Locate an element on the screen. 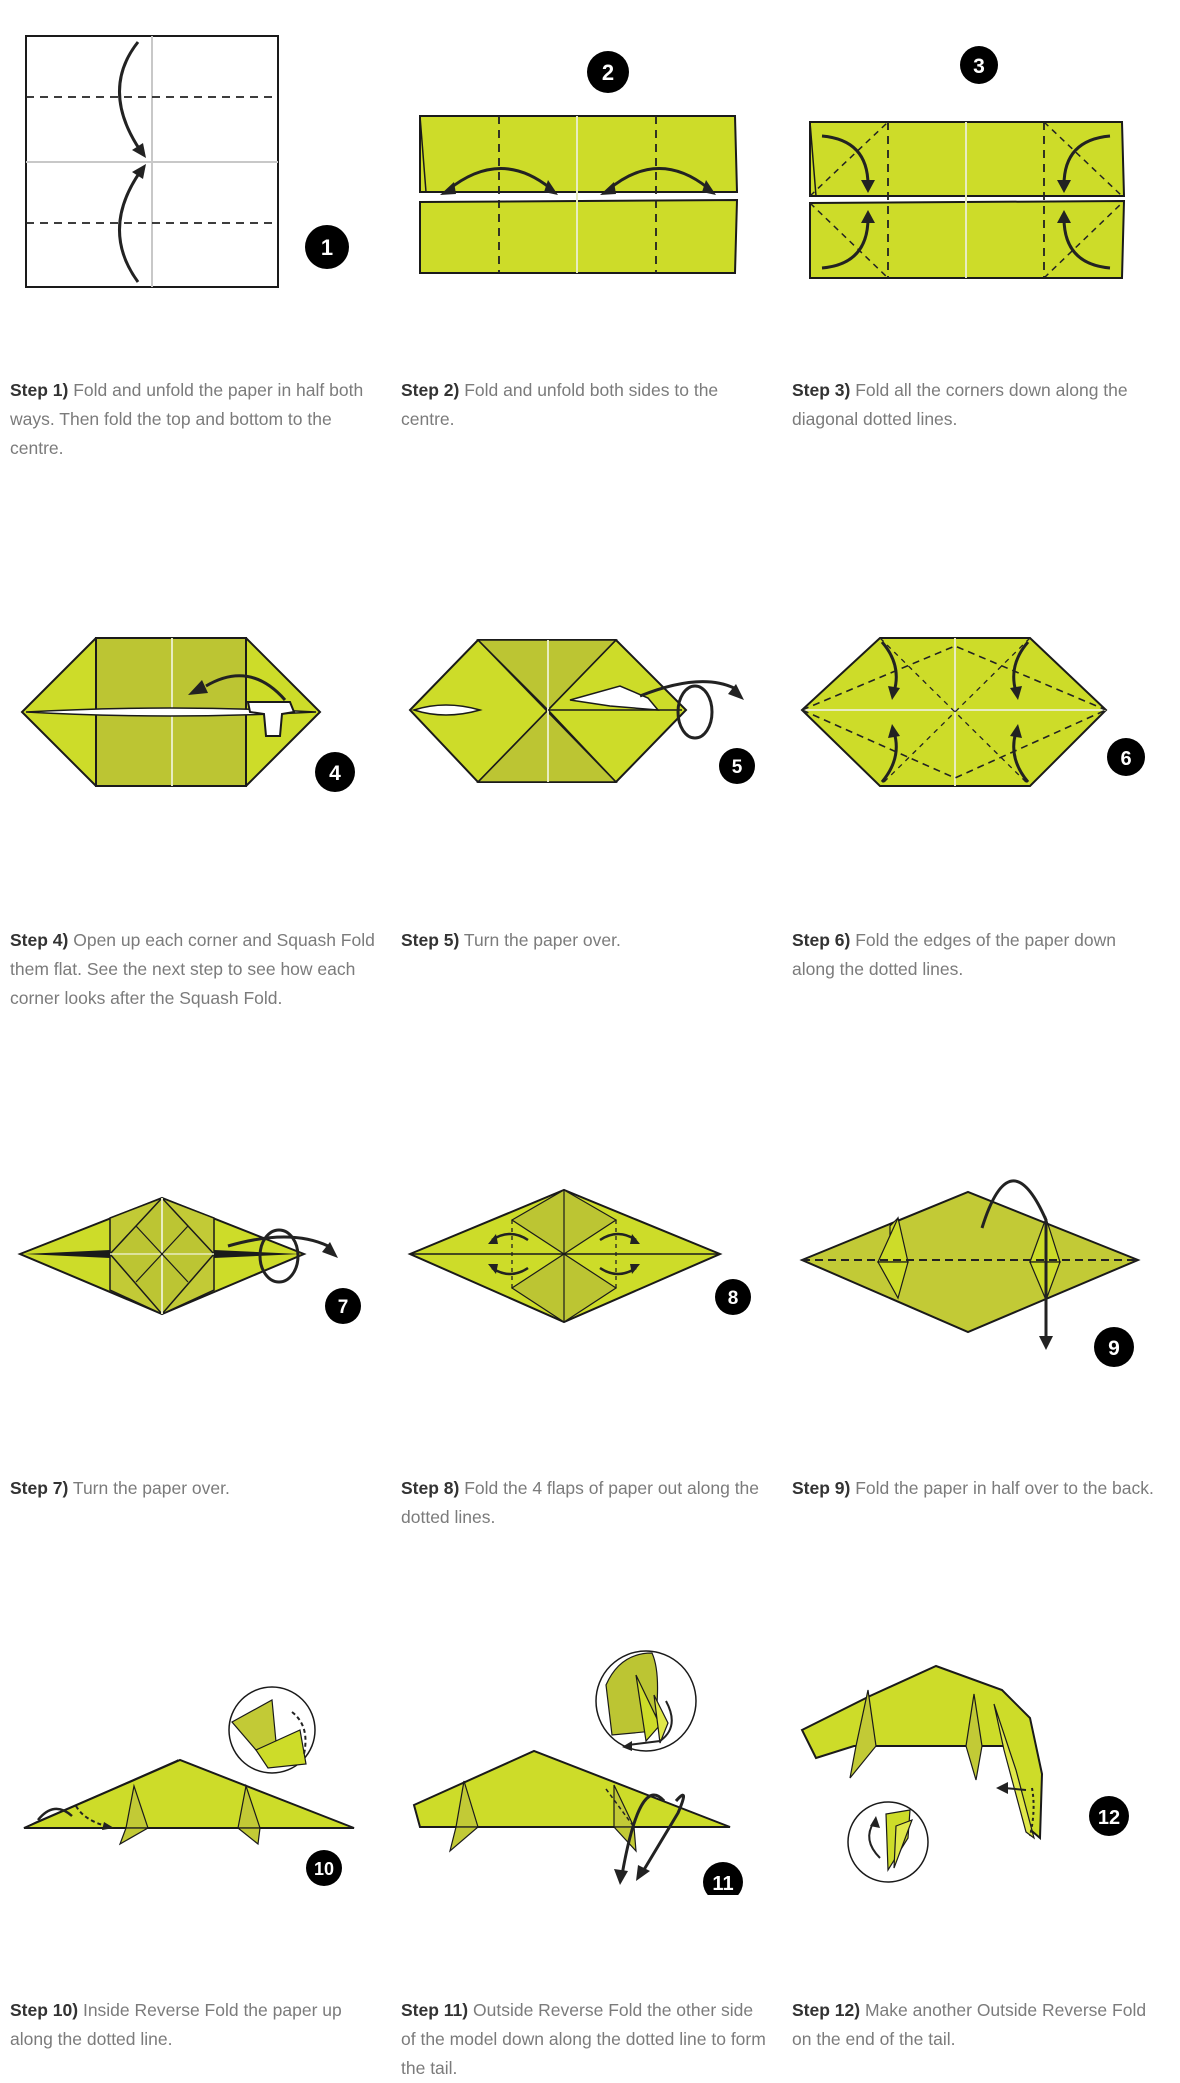 The height and width of the screenshot is (2083, 1180). step-10-number-badge: 10 is located at coordinates (324, 1868).